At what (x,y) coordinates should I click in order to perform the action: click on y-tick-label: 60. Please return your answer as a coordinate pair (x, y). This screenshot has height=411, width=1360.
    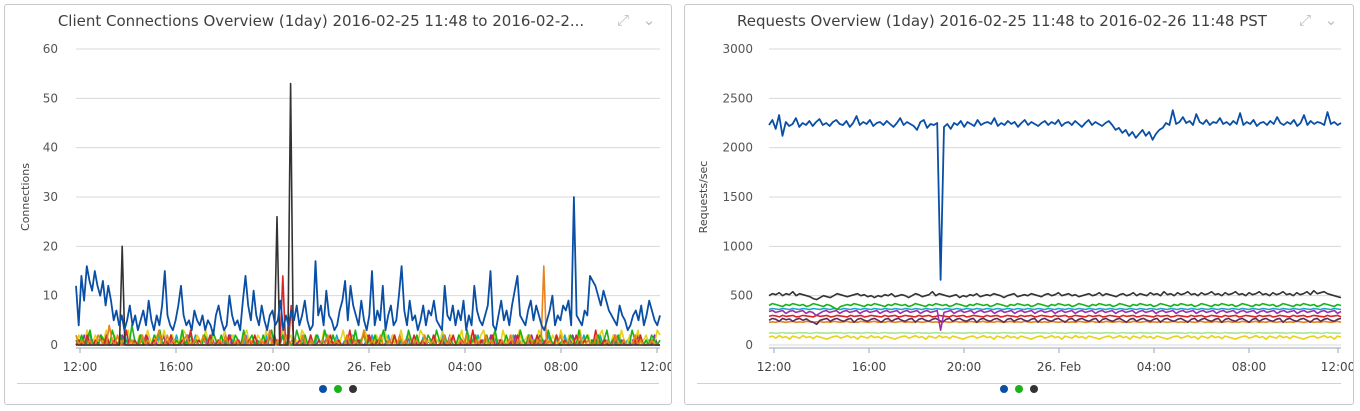
    Looking at the image, I should click on (50, 49).